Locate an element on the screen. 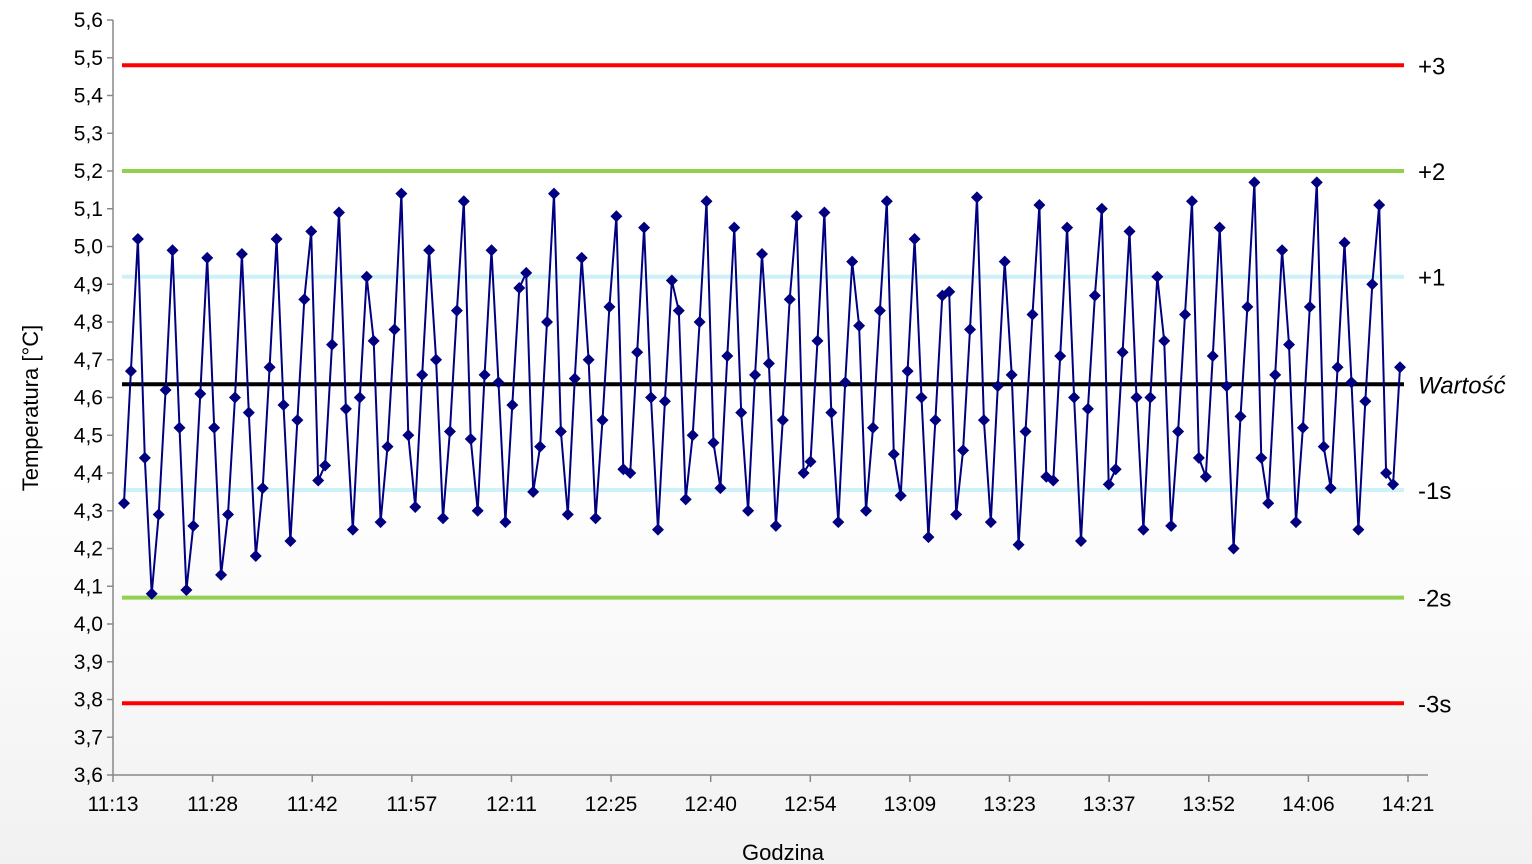 This screenshot has width=1532, height=864. y-tick-label: 3,9 is located at coordinates (88, 662).